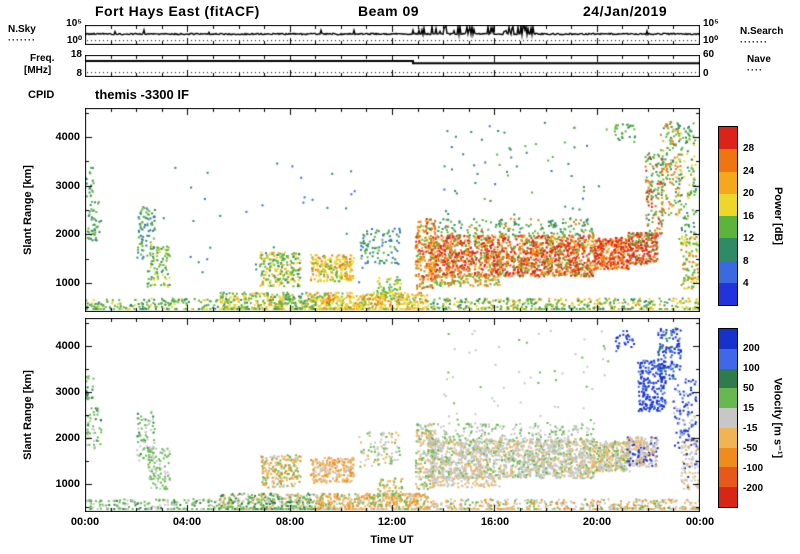 The image size is (800, 554). What do you see at coordinates (495, 522) in the screenshot?
I see `x-tick-label: 16:00` at bounding box center [495, 522].